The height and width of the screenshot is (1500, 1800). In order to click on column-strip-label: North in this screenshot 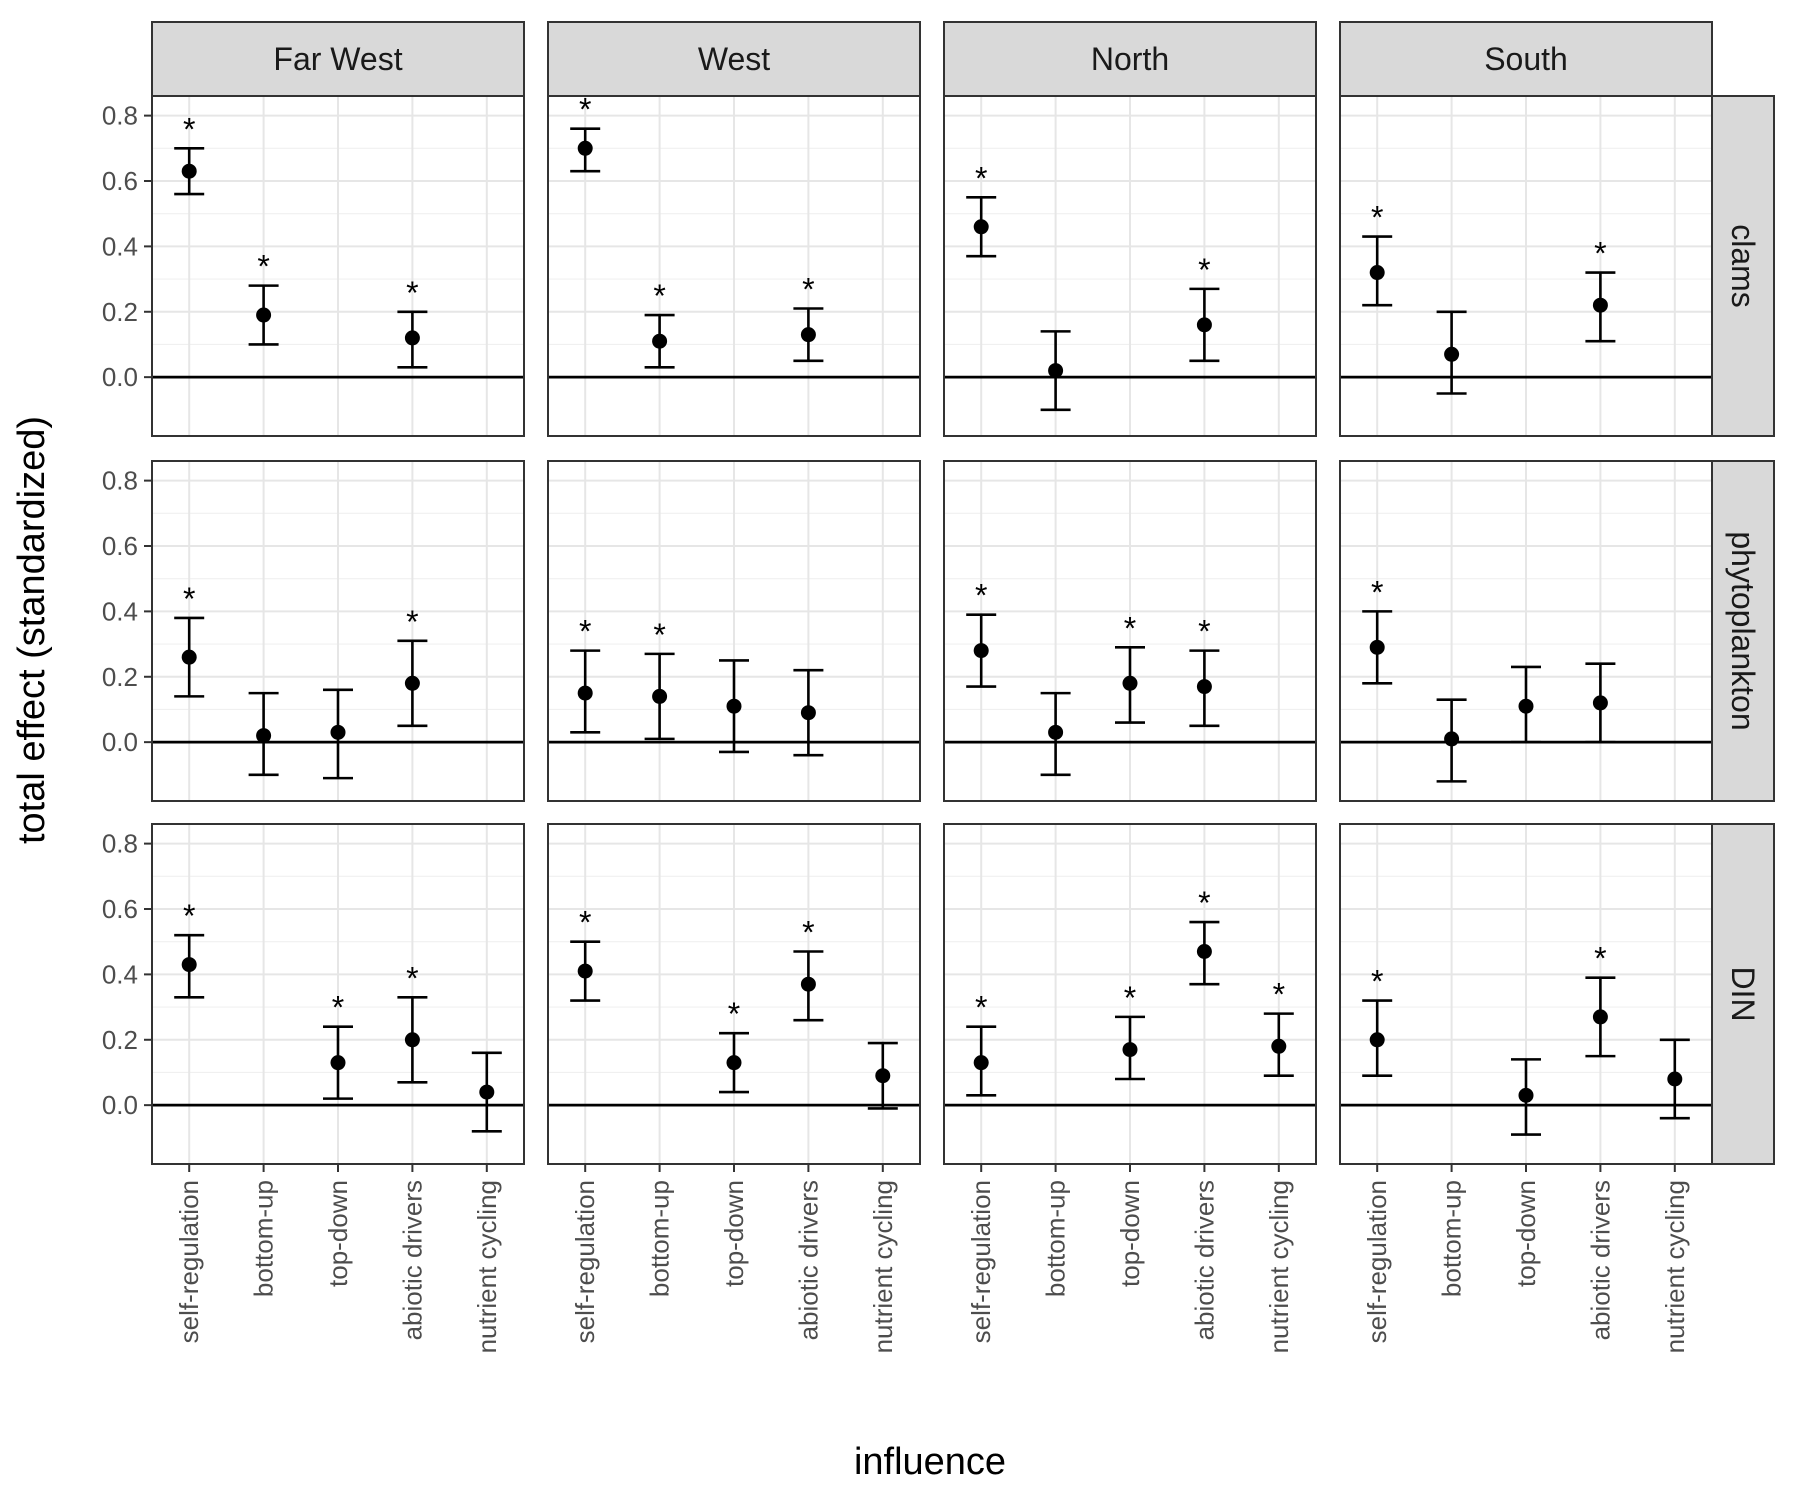, I will do `click(1130, 59)`.